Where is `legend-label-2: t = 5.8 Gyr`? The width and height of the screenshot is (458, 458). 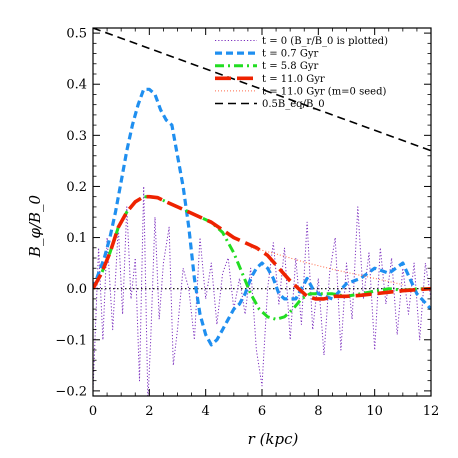 legend-label-2: t = 5.8 Gyr is located at coordinates (290, 66).